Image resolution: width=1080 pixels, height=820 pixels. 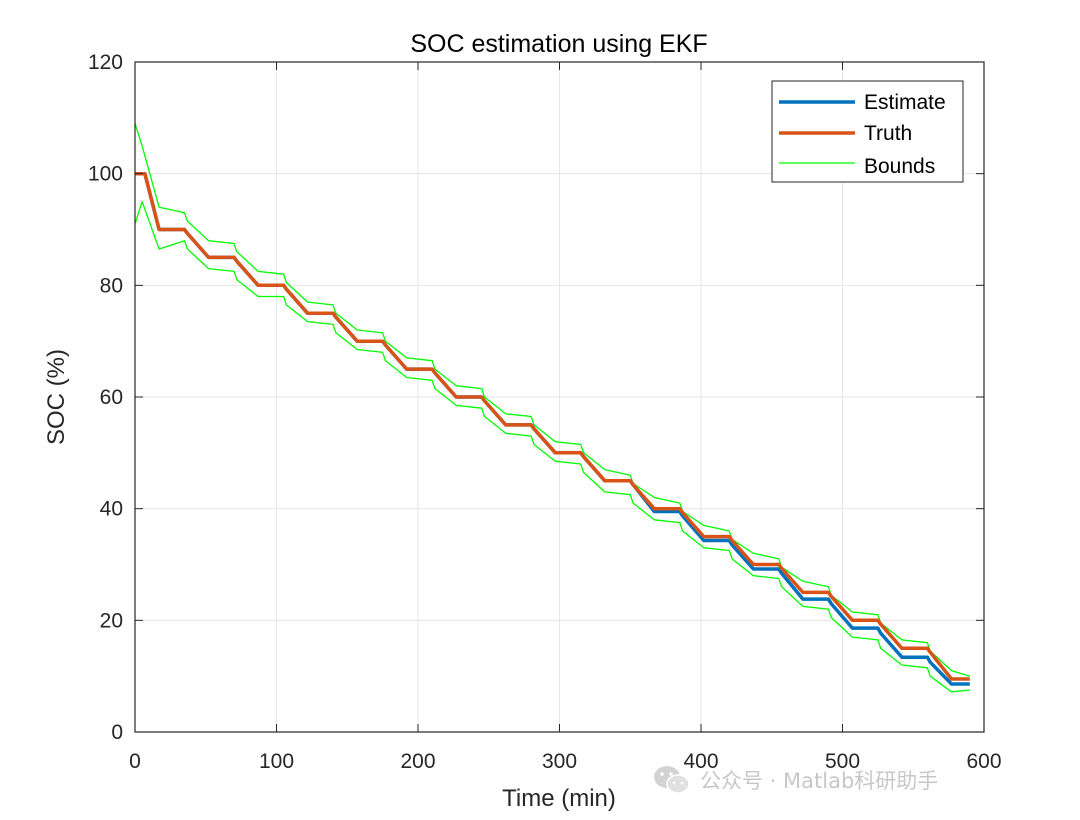 What do you see at coordinates (983, 761) in the screenshot?
I see `x-tick-label: 600` at bounding box center [983, 761].